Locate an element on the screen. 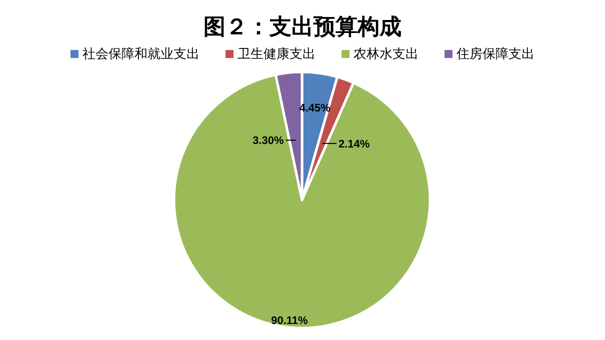 The width and height of the screenshot is (605, 340). data-label: 3.30% is located at coordinates (268, 141).